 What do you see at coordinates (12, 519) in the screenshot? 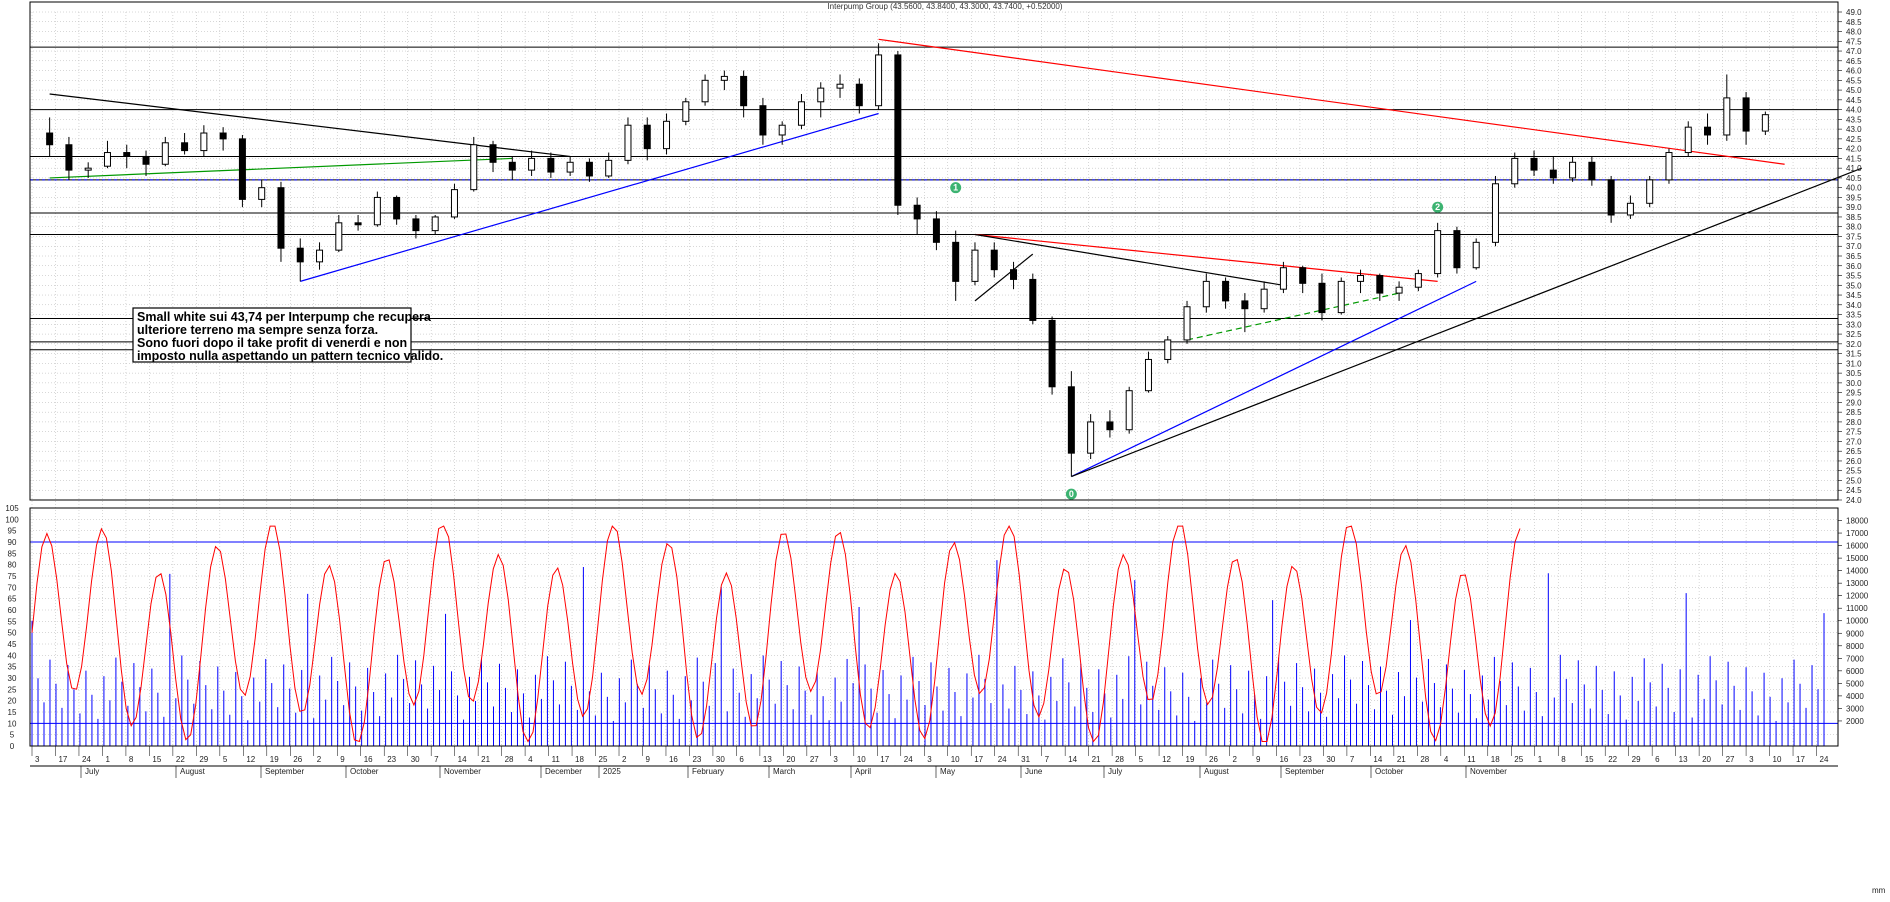
I see `oscillator-tick-label: 100` at bounding box center [12, 519].